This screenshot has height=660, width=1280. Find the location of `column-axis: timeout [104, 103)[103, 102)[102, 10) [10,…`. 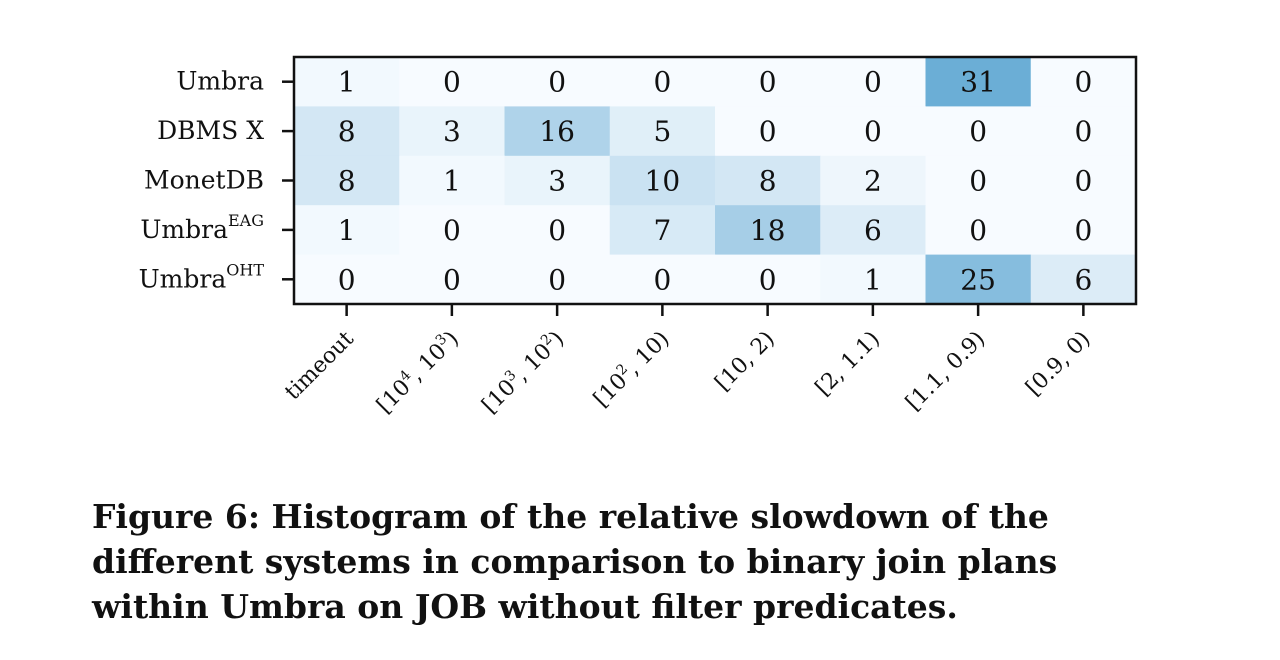

column-axis: timeout [104, 103)[103, 102)[102, 10) [10,… is located at coordinates (688, 361).